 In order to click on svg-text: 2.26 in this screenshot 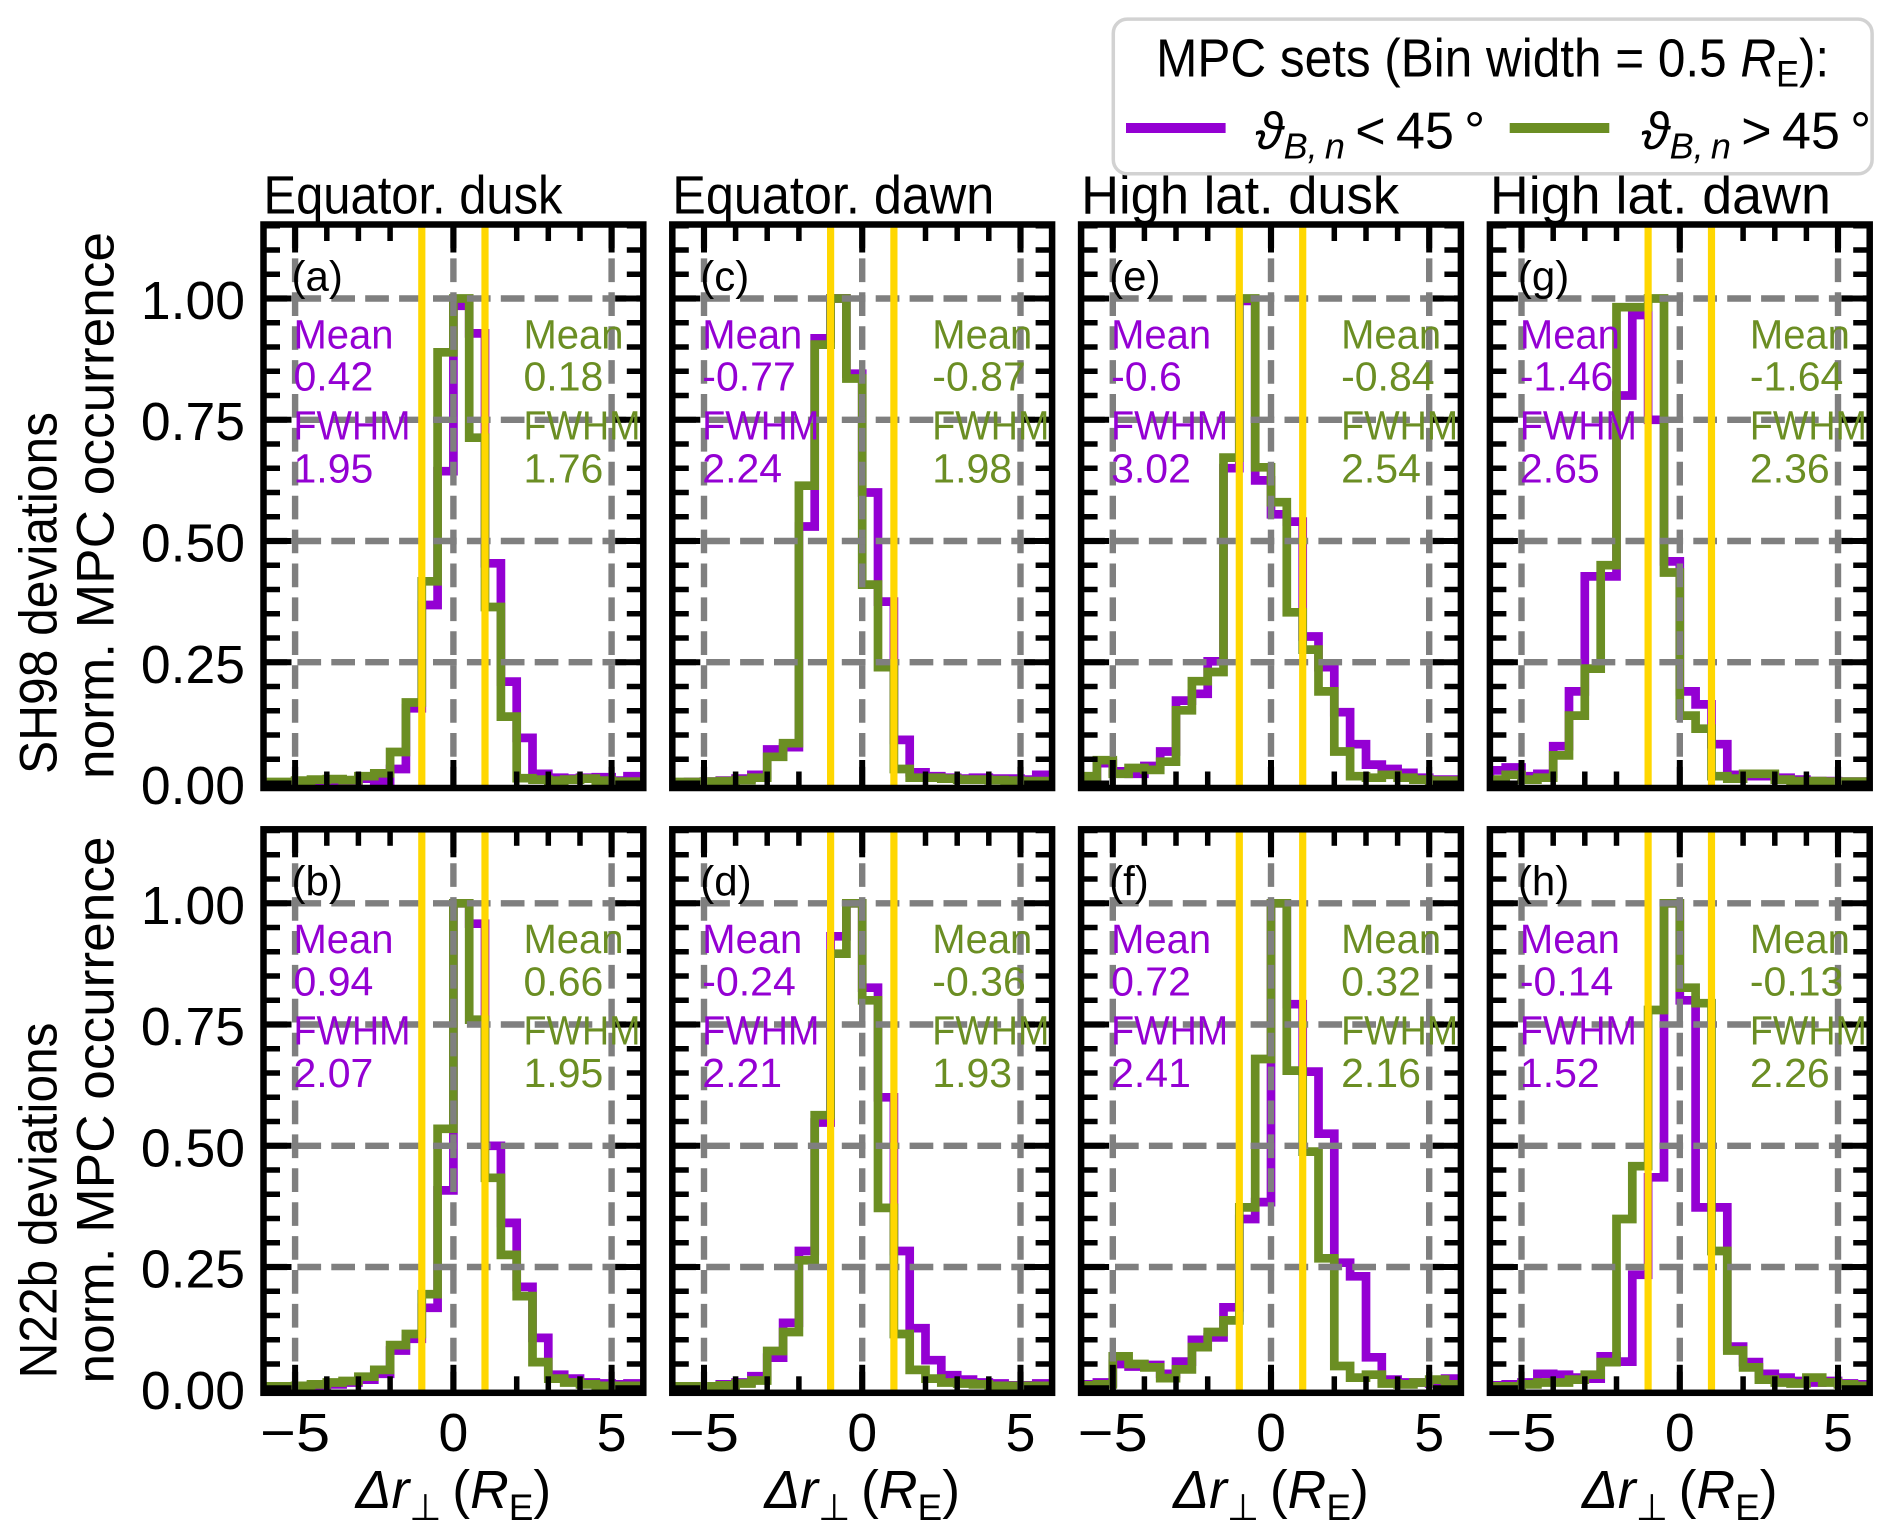, I will do `click(1790, 1073)`.